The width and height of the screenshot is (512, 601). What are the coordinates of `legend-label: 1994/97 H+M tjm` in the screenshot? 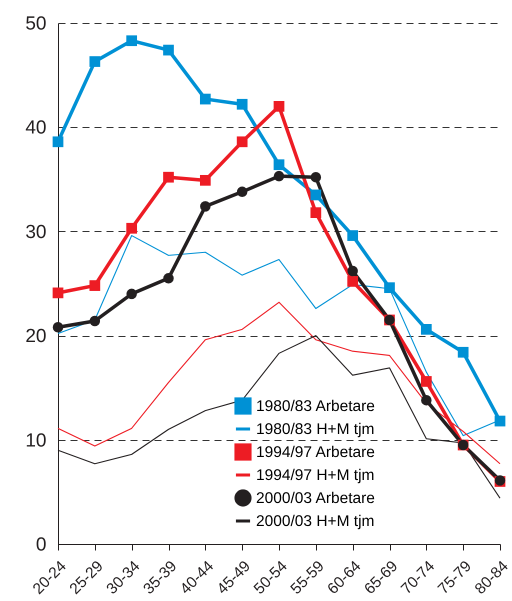 It's located at (315, 475).